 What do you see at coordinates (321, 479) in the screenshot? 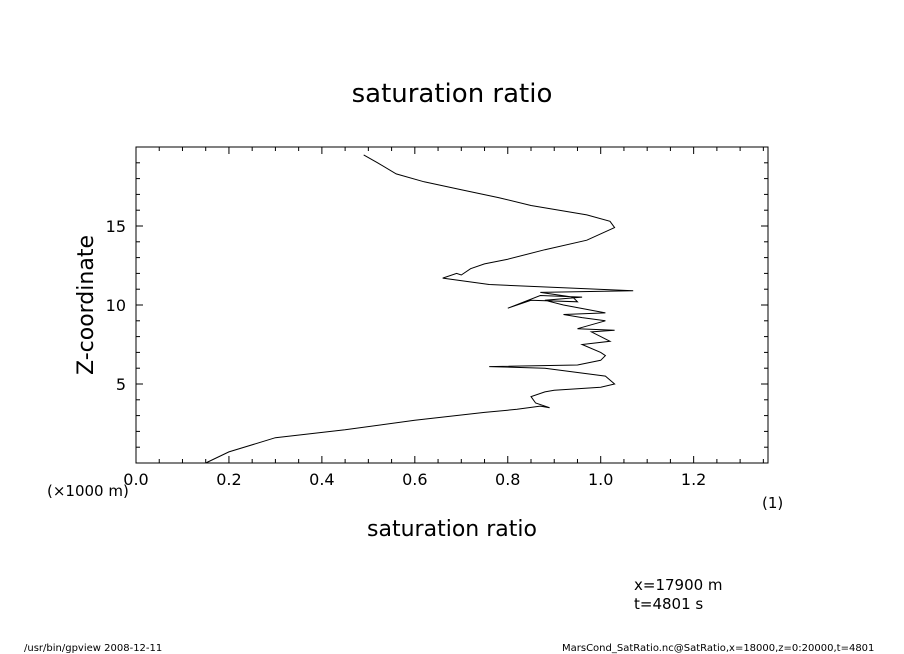
I see `x-tick-label: 0.4` at bounding box center [321, 479].